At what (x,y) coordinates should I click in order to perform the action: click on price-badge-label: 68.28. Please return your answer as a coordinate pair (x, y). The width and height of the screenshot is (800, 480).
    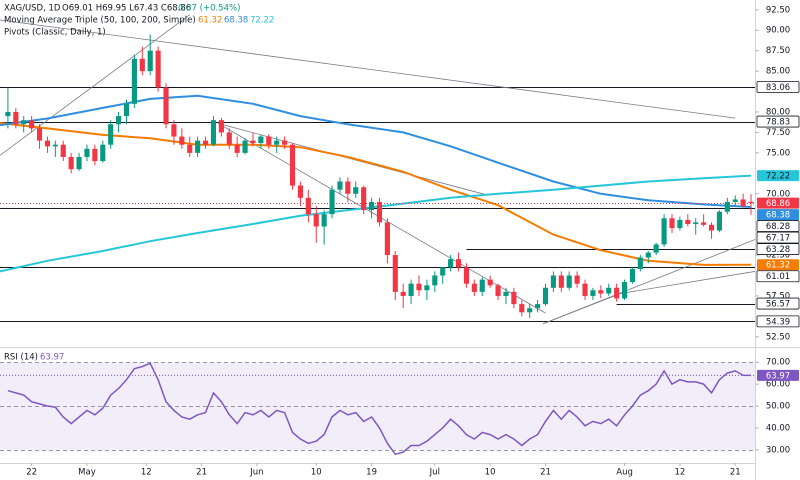
    Looking at the image, I should click on (778, 227).